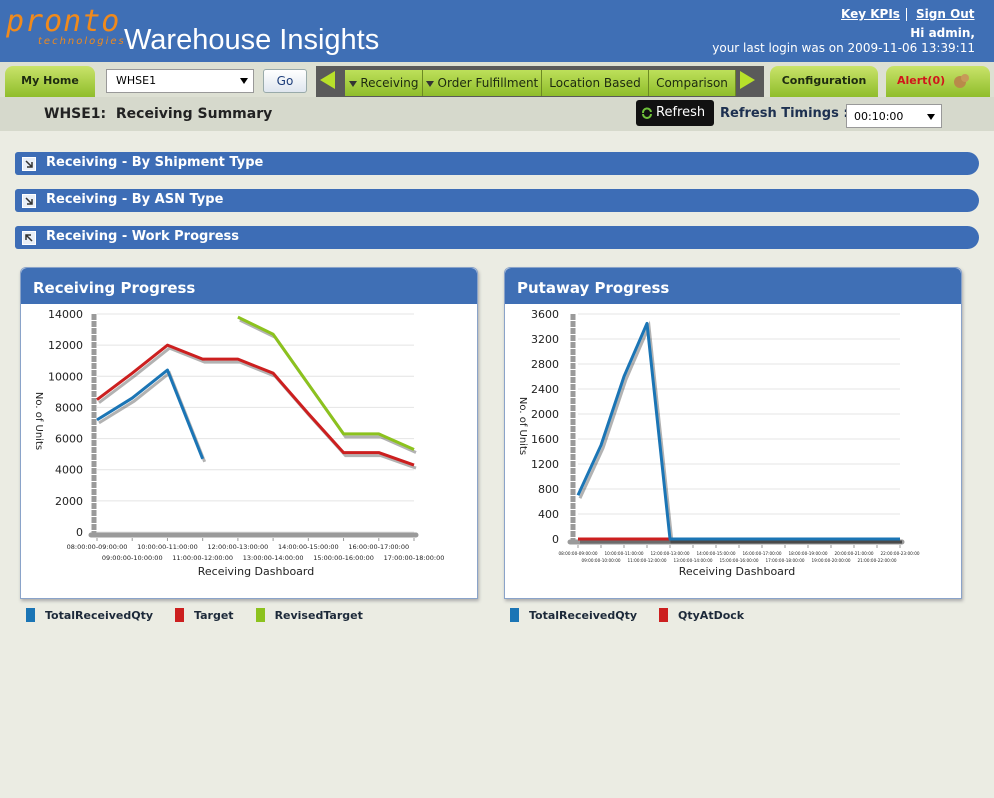 The image size is (994, 798). Describe the element at coordinates (63, 21) in the screenshot. I see `logo: pronto` at that location.